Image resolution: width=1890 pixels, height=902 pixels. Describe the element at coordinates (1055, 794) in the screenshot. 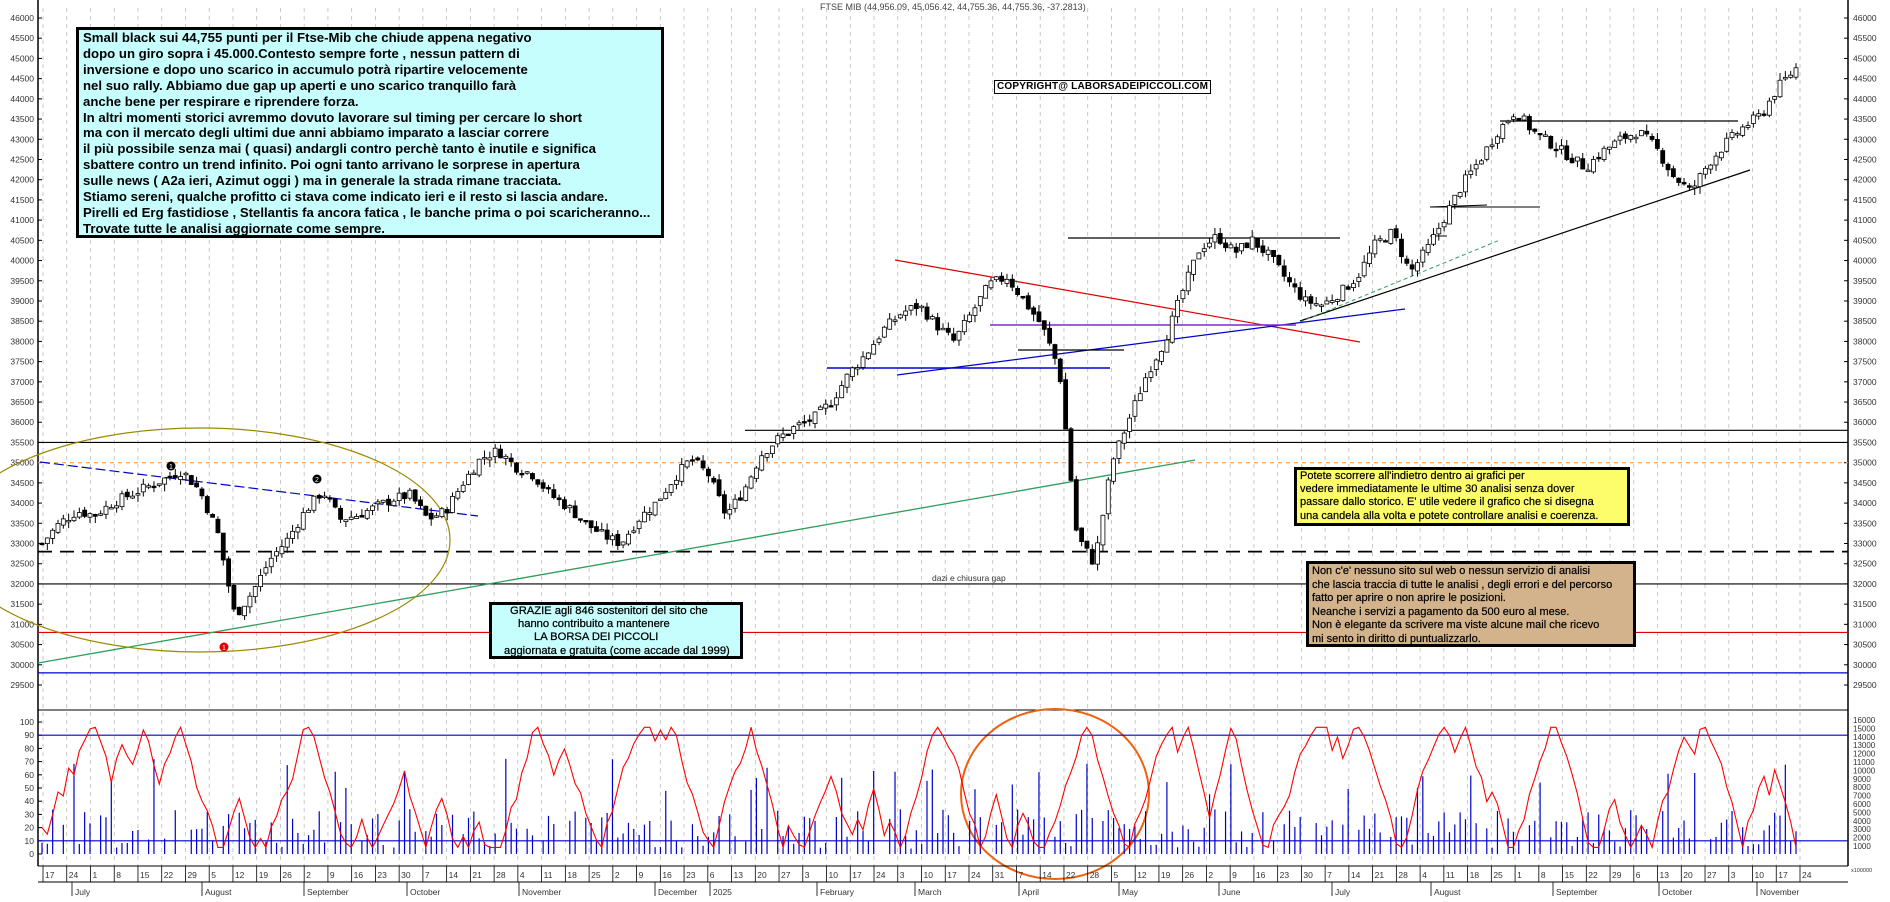

I see `ellipse-orange` at that location.